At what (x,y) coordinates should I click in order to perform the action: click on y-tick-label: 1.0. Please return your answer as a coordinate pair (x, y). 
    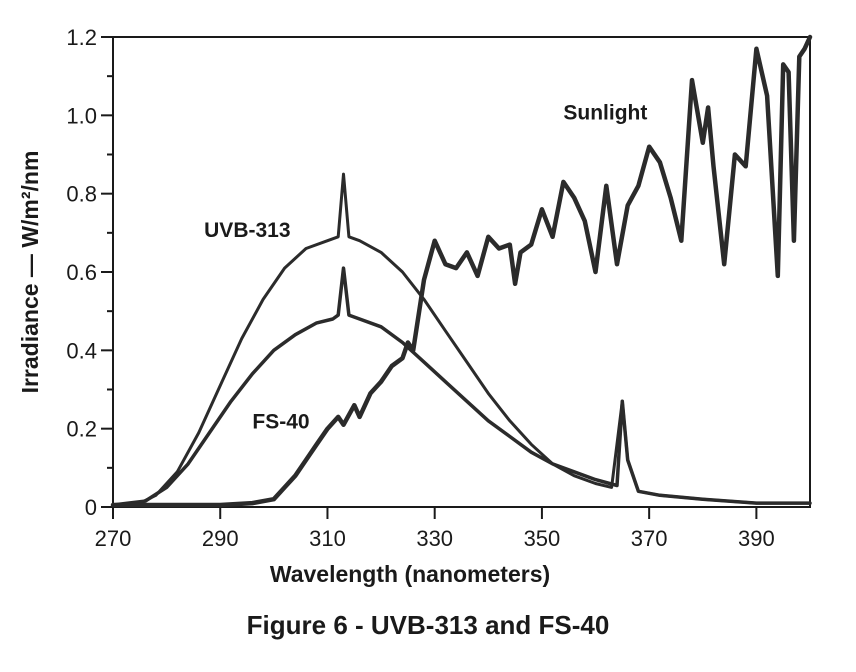
    Looking at the image, I should click on (81, 115).